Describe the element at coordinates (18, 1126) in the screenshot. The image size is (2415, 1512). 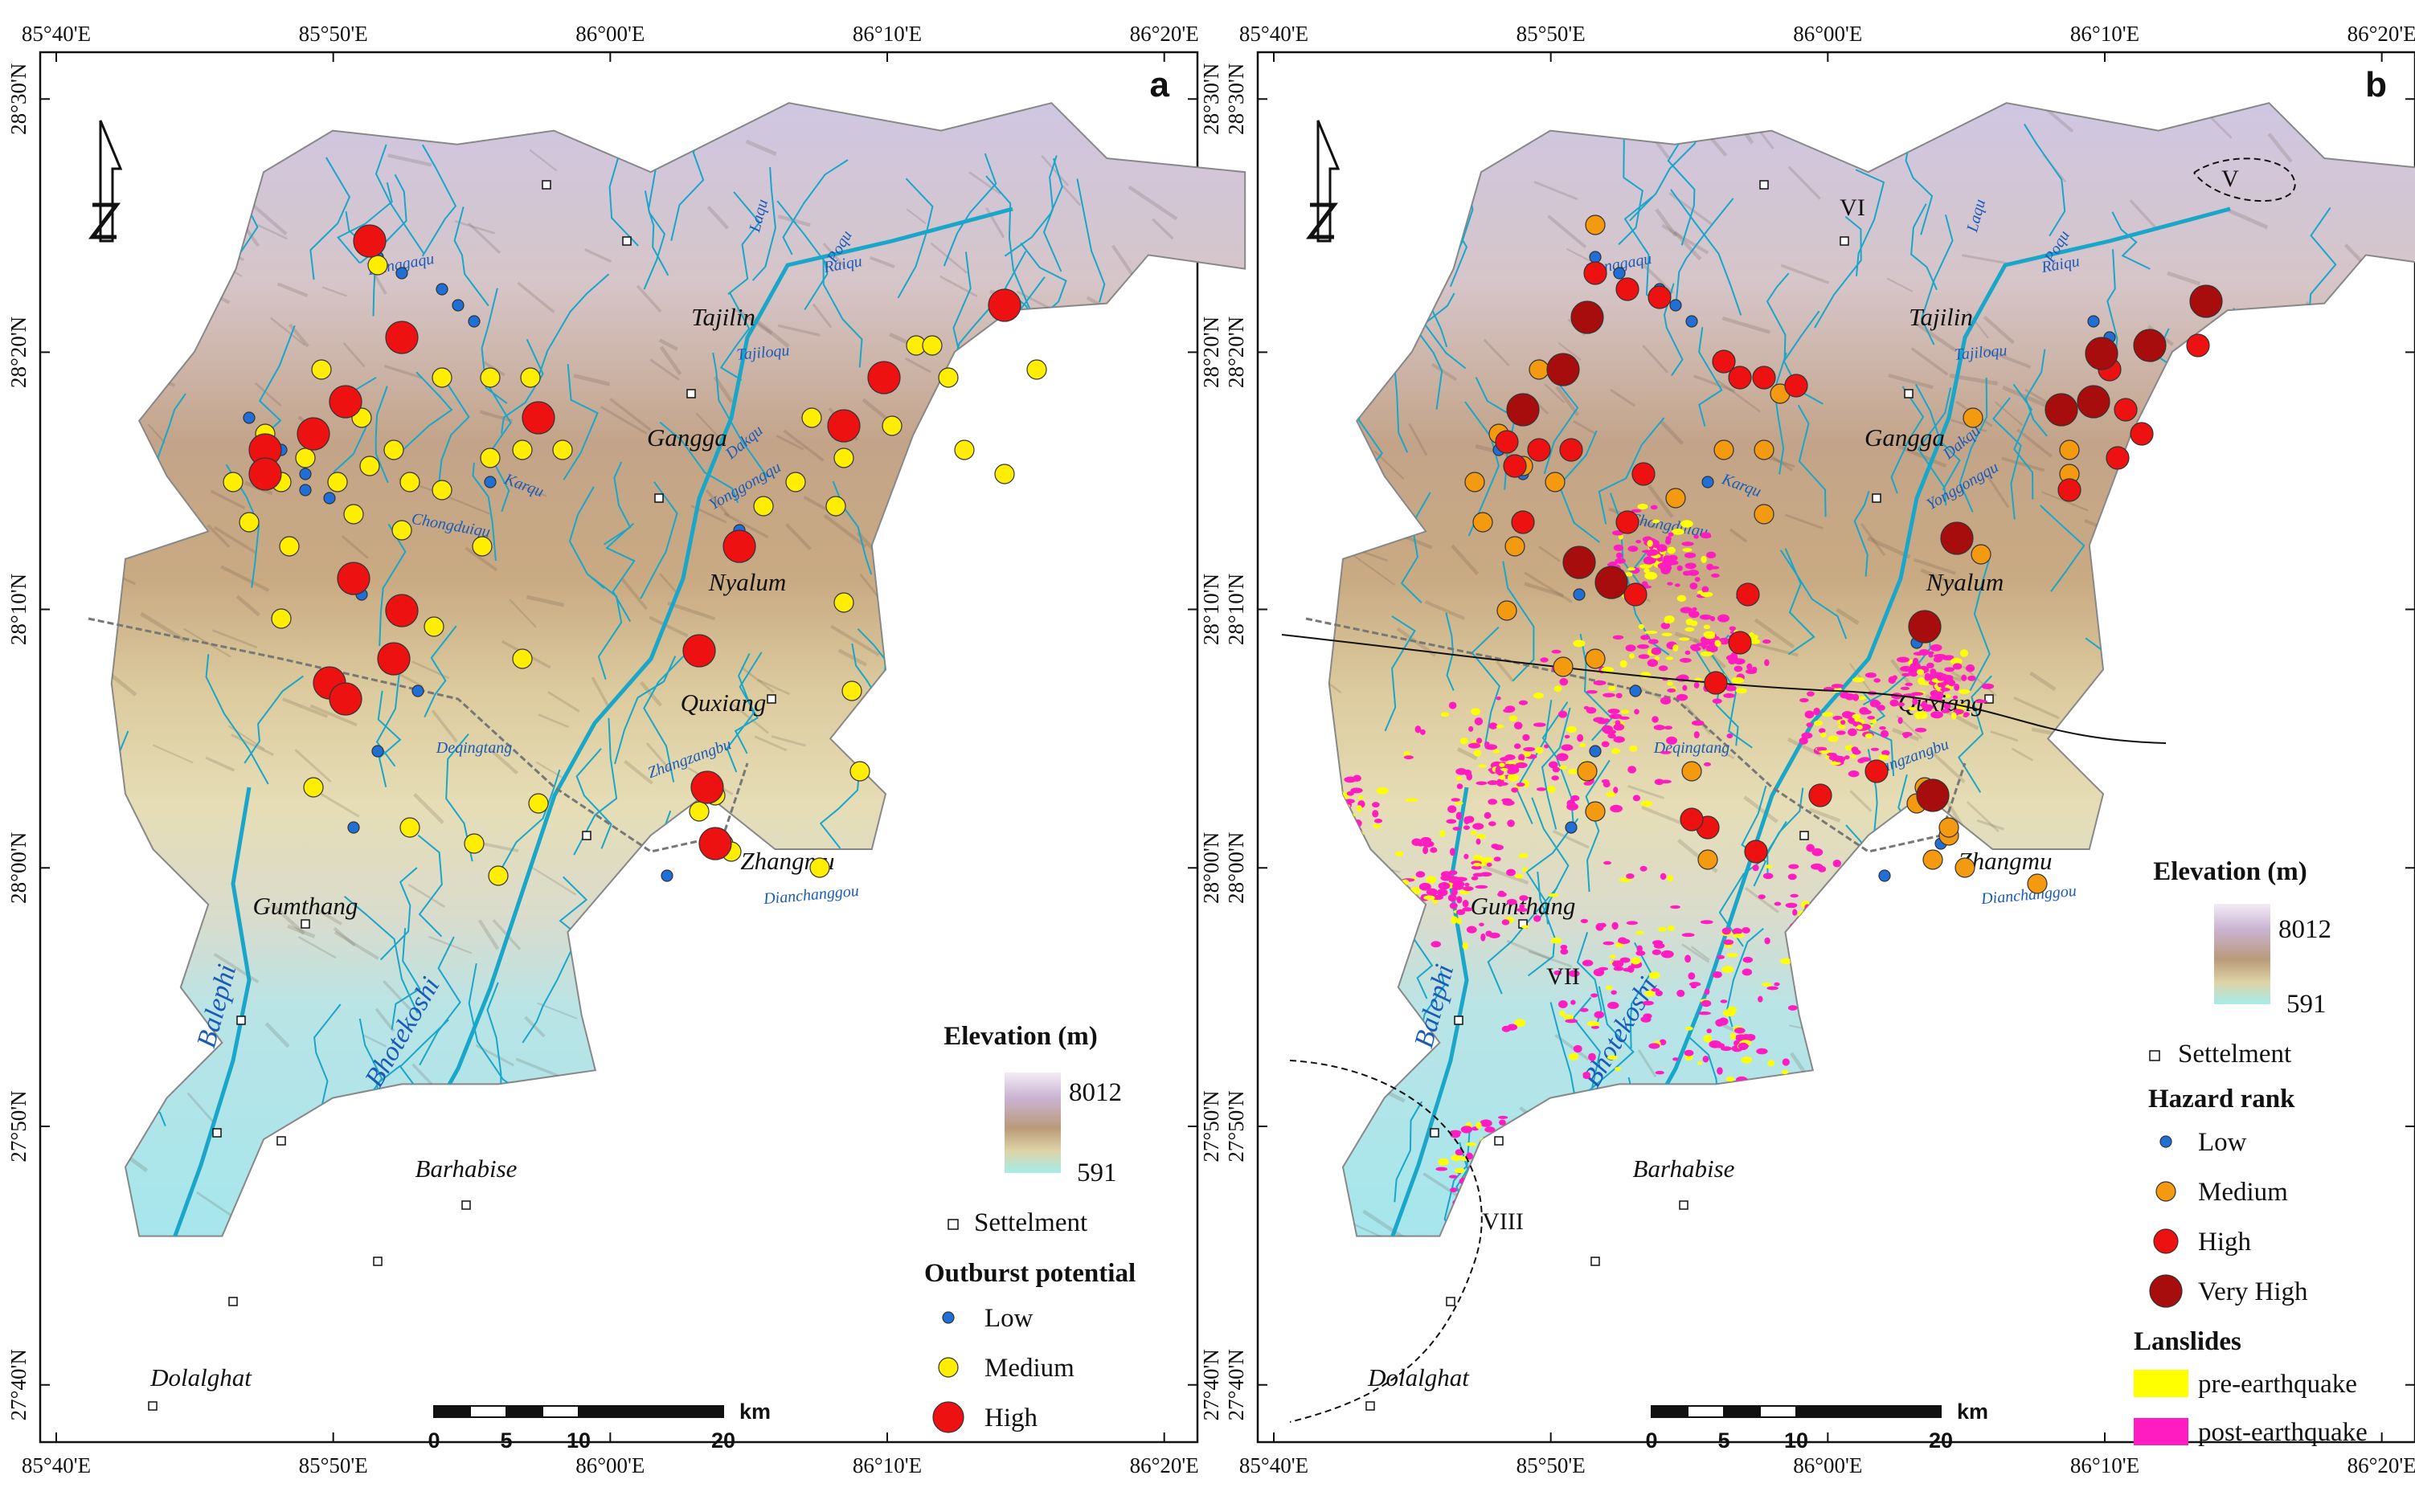
I see `lat-label-left: 27°50'N` at that location.